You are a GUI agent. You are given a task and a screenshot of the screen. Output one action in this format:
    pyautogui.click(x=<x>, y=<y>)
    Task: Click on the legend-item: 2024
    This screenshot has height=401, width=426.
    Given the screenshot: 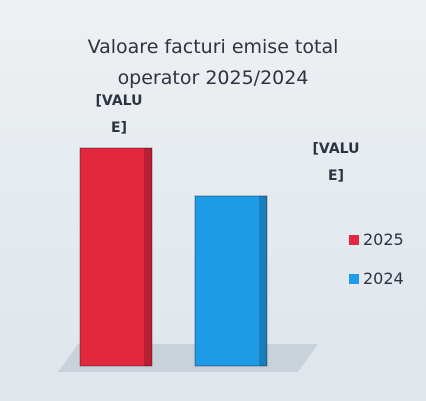 What is the action you would take?
    pyautogui.click(x=376, y=278)
    